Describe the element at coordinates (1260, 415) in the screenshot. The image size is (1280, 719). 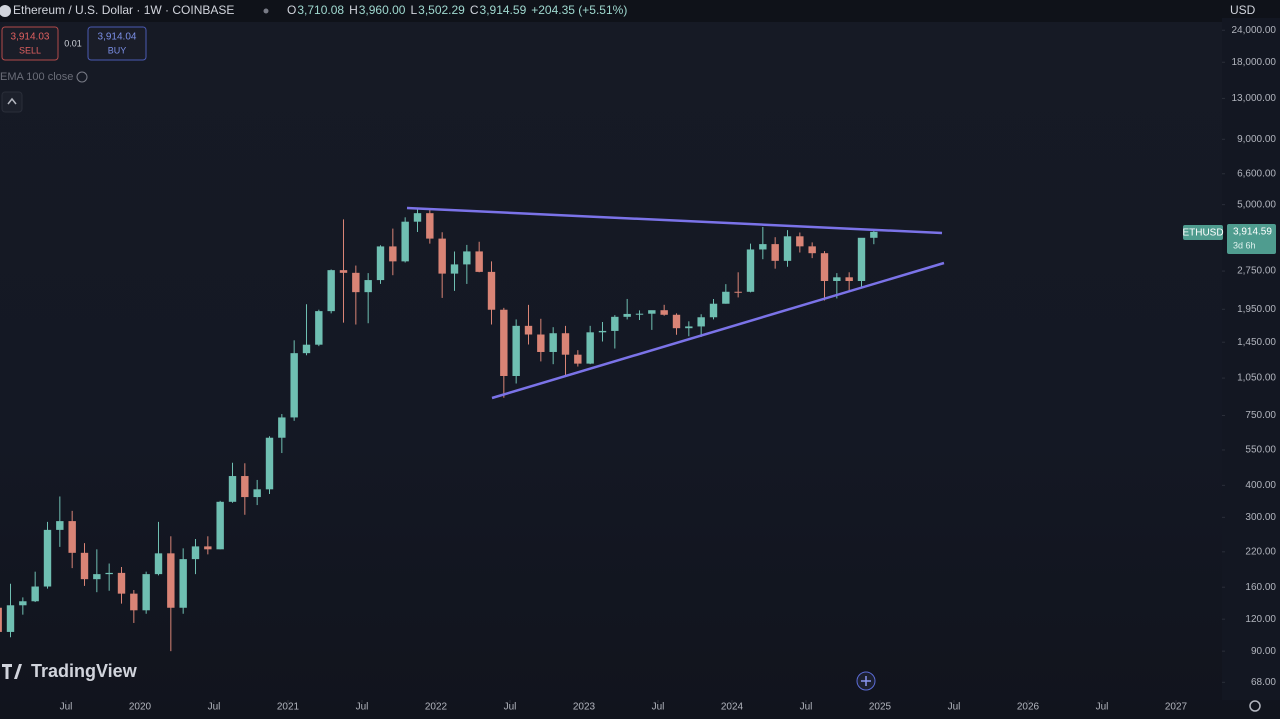
I see `y-tick-label: 750.00` at that location.